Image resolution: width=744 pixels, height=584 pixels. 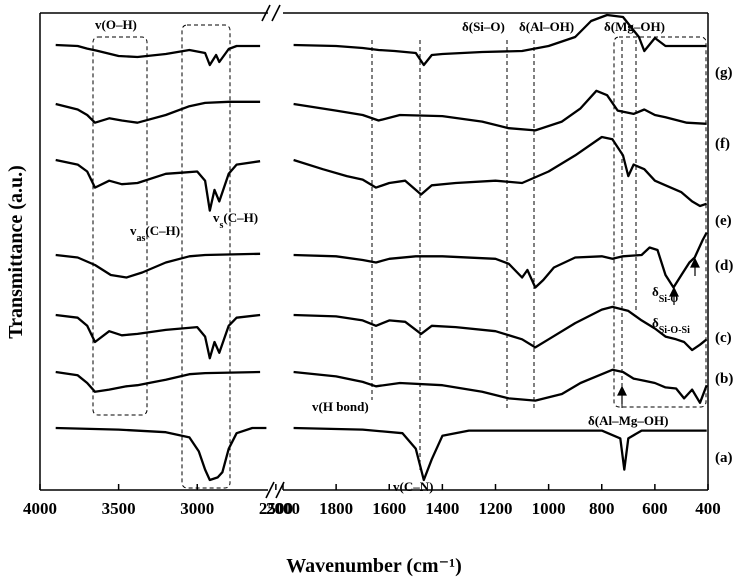 I want to click on ann-d-sio: δ(Si–O), so click(x=483, y=26).